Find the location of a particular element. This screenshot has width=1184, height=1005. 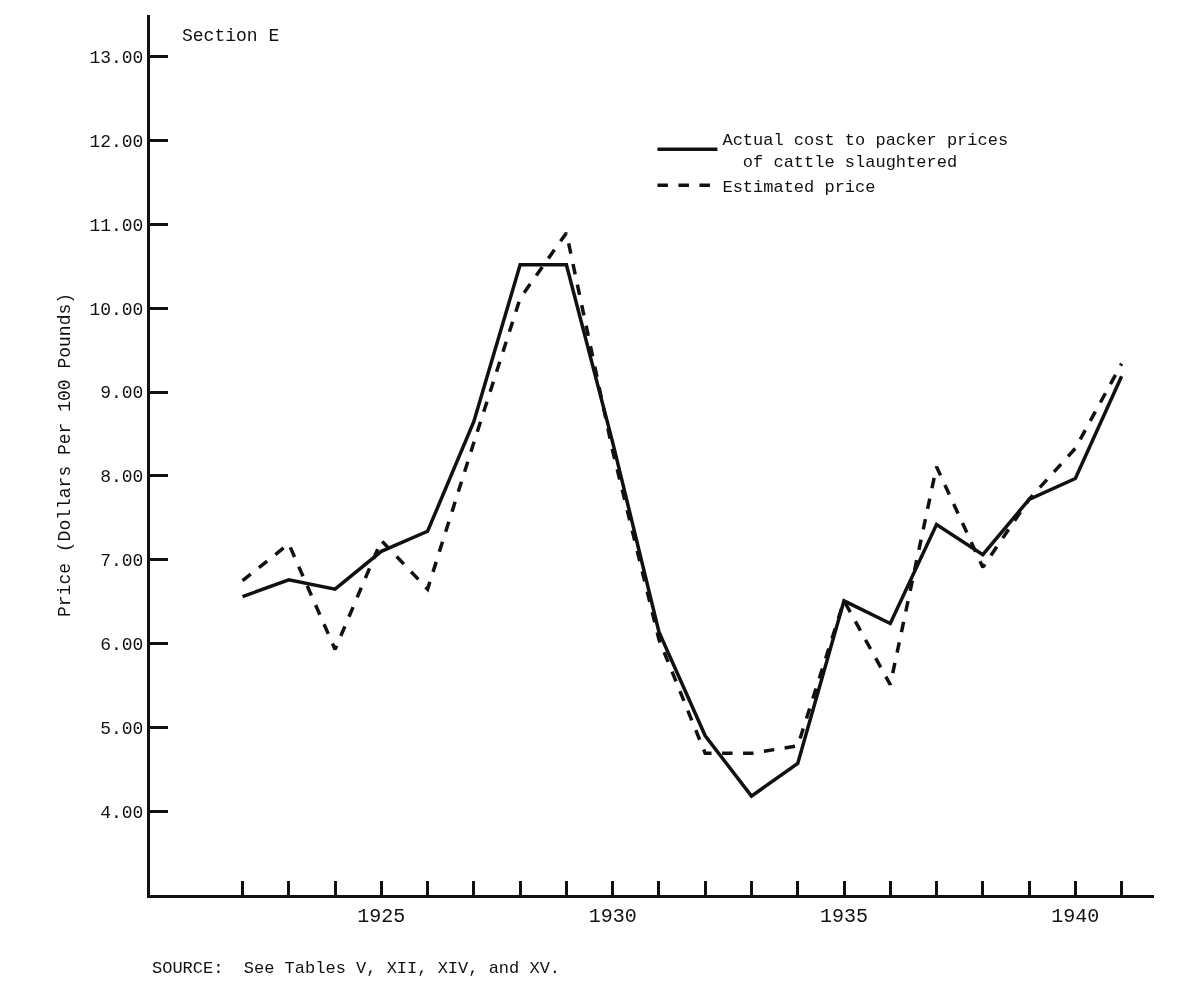

y-tick-label: 8.00 is located at coordinates (122, 477).